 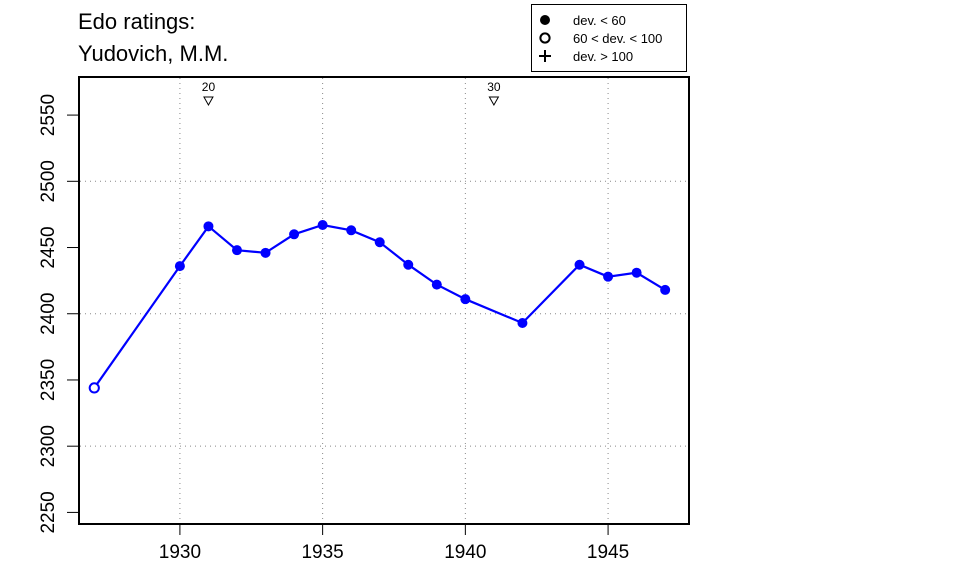 I want to click on x-tick-label: 1945, so click(x=608, y=552).